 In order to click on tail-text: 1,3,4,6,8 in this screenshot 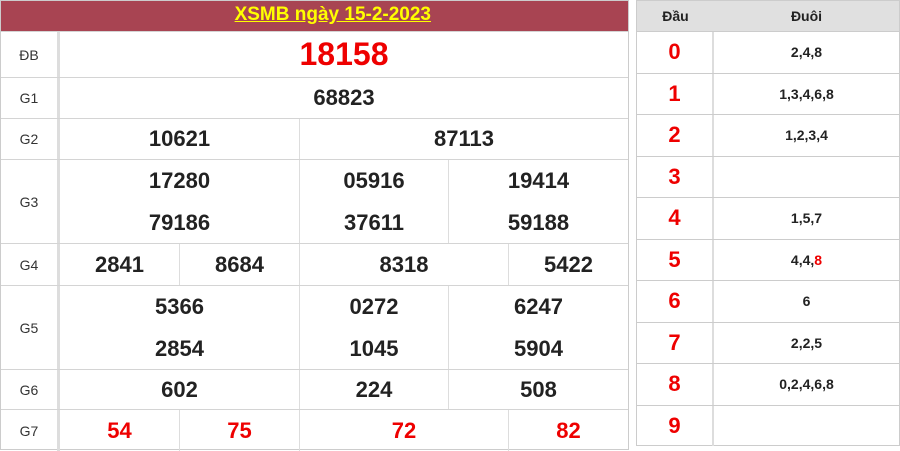, I will do `click(806, 93)`.